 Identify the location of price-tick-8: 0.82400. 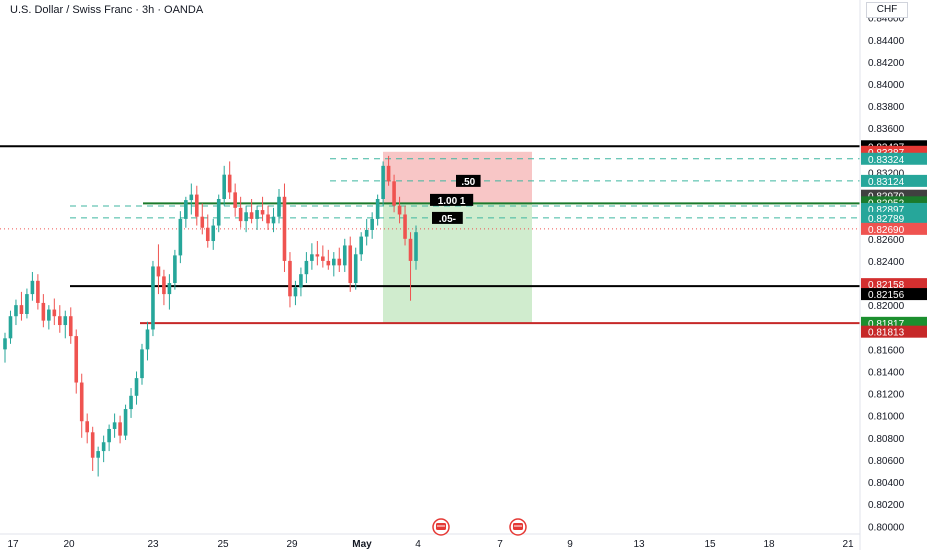
(886, 262).